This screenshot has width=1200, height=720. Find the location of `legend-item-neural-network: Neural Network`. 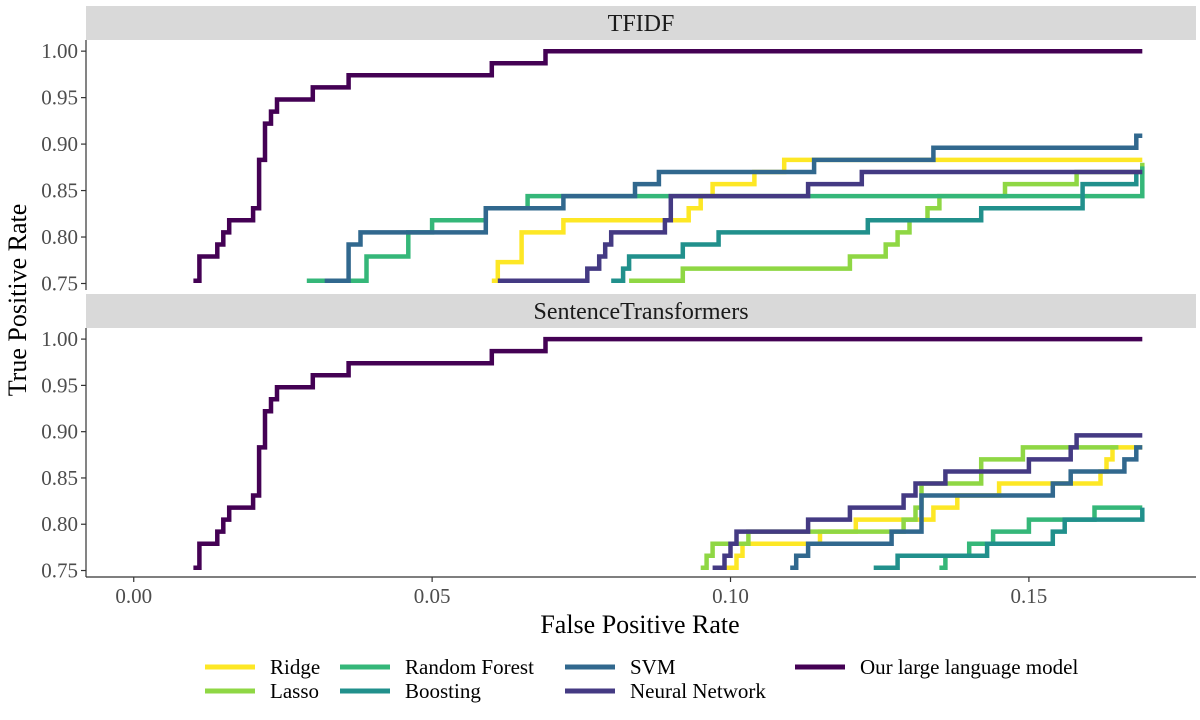

legend-item-neural-network: Neural Network is located at coordinates (665, 691).